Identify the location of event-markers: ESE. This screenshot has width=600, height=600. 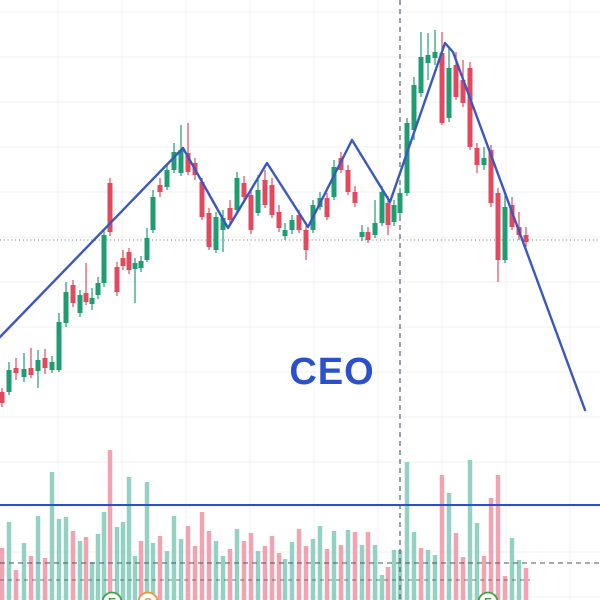
(300, 595).